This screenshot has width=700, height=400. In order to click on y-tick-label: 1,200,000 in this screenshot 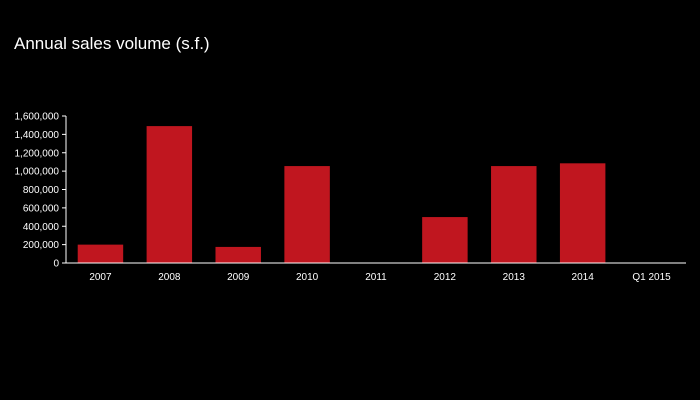, I will do `click(37, 153)`.